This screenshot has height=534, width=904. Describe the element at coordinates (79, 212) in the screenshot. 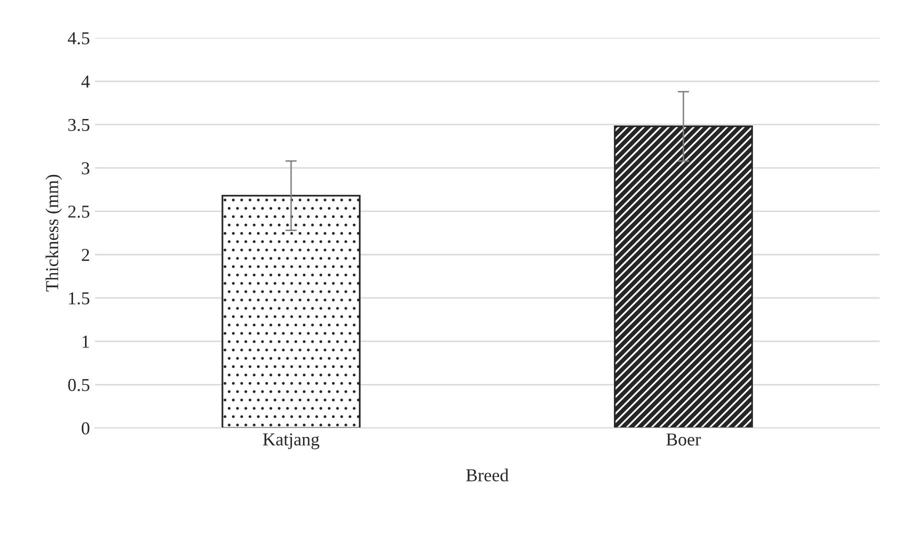

I see `y-tick-label: 2.5` at that location.